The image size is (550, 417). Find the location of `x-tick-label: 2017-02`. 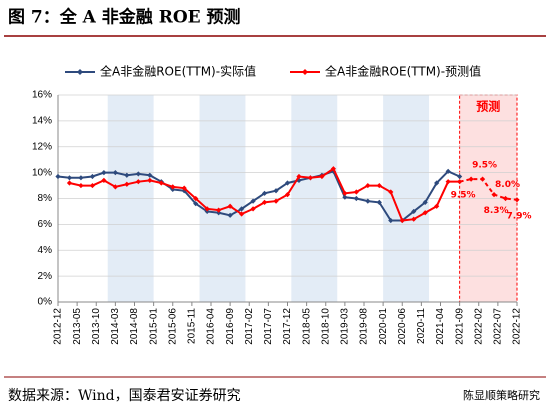

x-tick-label: 2017-02 is located at coordinates (249, 326).